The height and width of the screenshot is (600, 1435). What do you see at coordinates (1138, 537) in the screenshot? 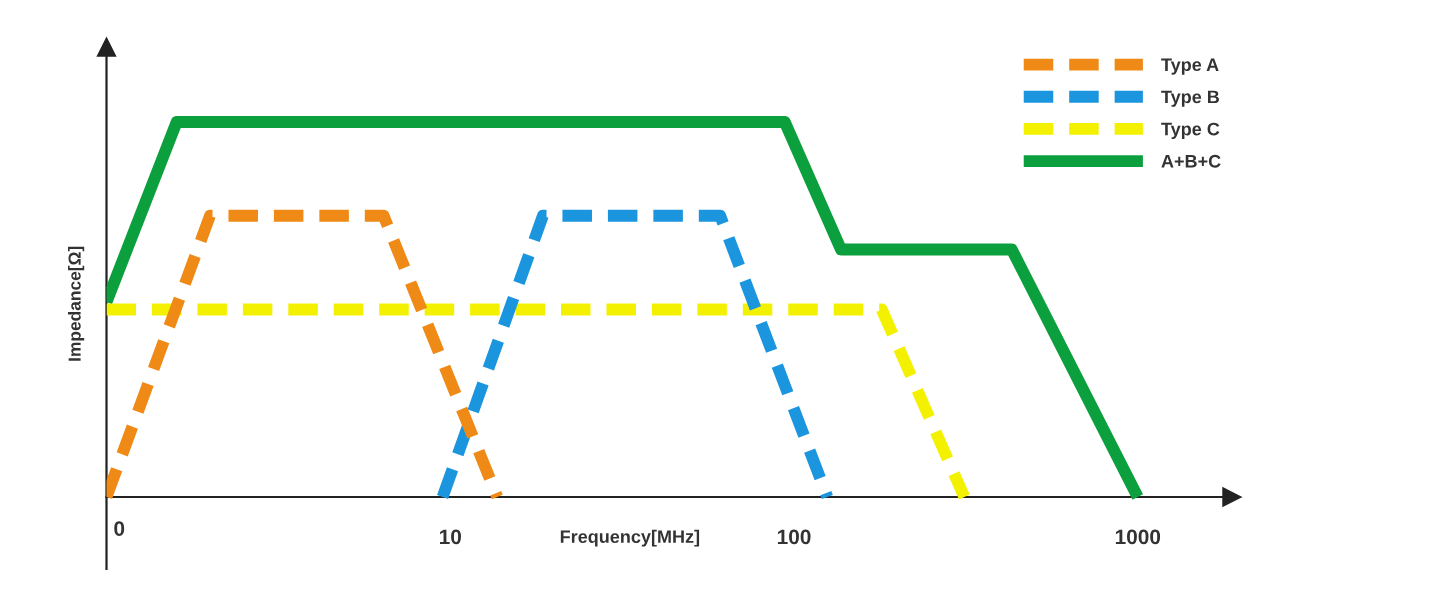
I see `x-tick-label: 1000` at bounding box center [1138, 537].